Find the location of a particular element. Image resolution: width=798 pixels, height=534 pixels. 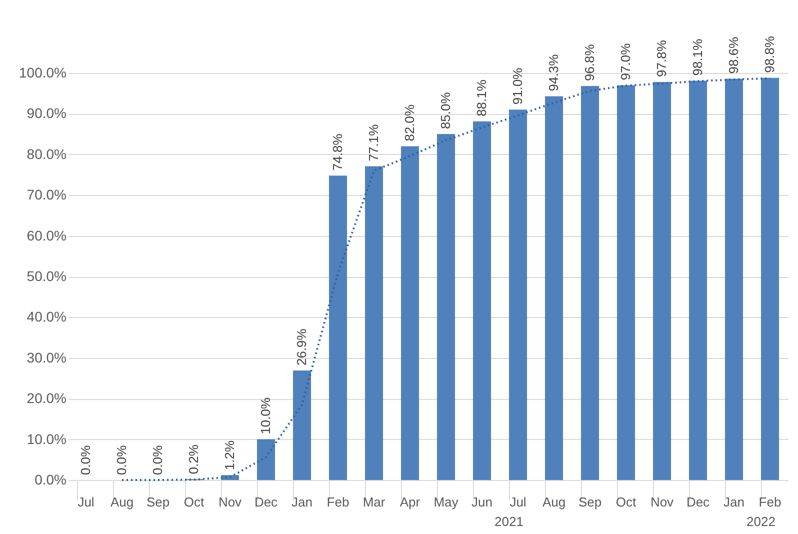

data-label: 94.3% is located at coordinates (553, 73).